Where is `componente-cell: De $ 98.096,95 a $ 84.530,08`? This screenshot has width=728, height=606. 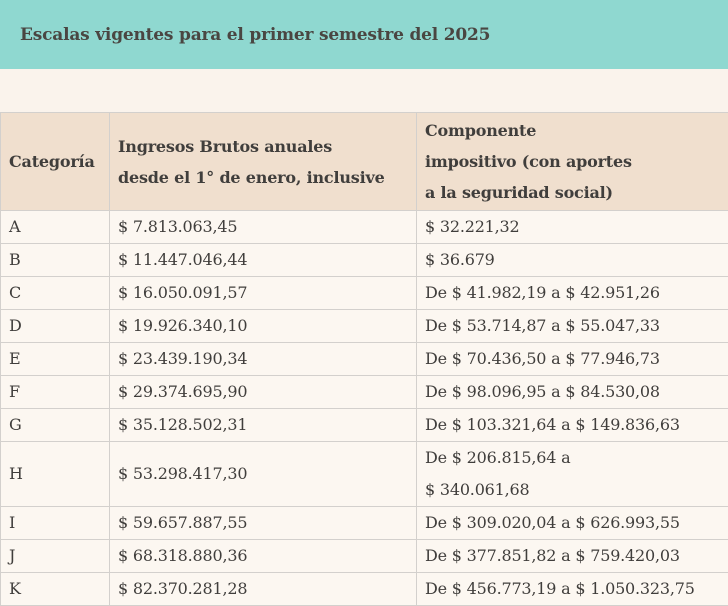
componente-cell: De $ 98.096,95 a $ 84.530,08 is located at coordinates (572, 392).